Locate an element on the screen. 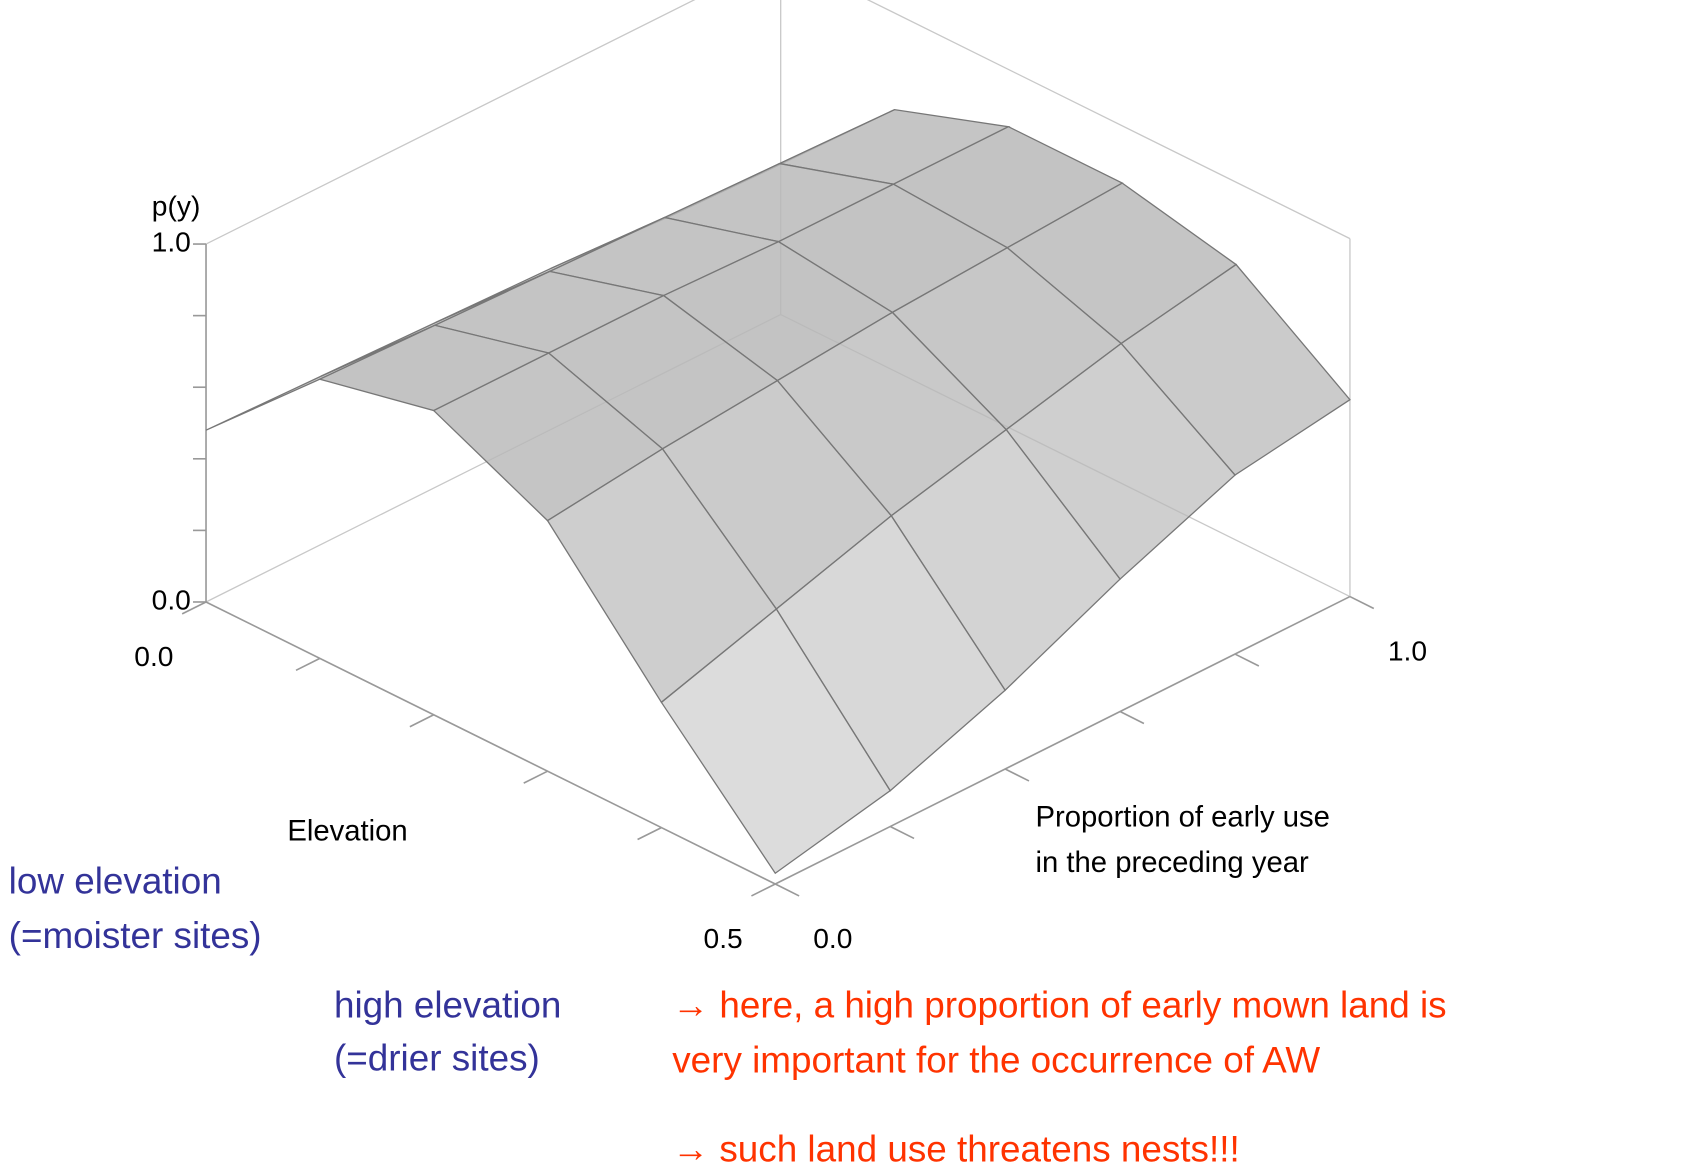  annotation: (=drier sites) is located at coordinates (437, 1058).